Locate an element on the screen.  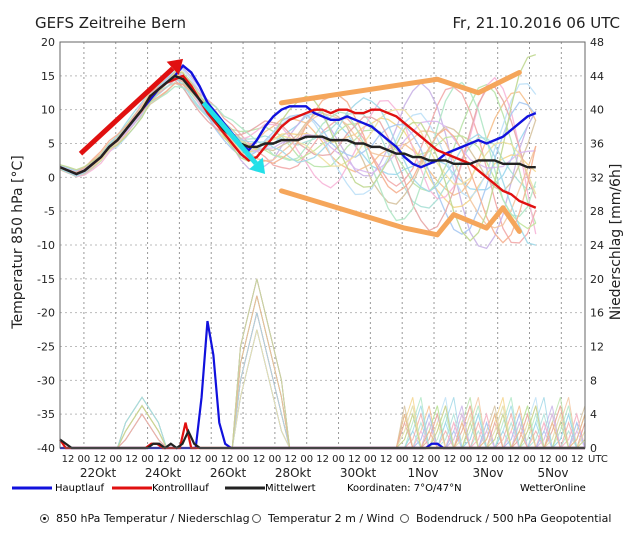
y-tick-label: 5 is located at coordinates (51, 144).